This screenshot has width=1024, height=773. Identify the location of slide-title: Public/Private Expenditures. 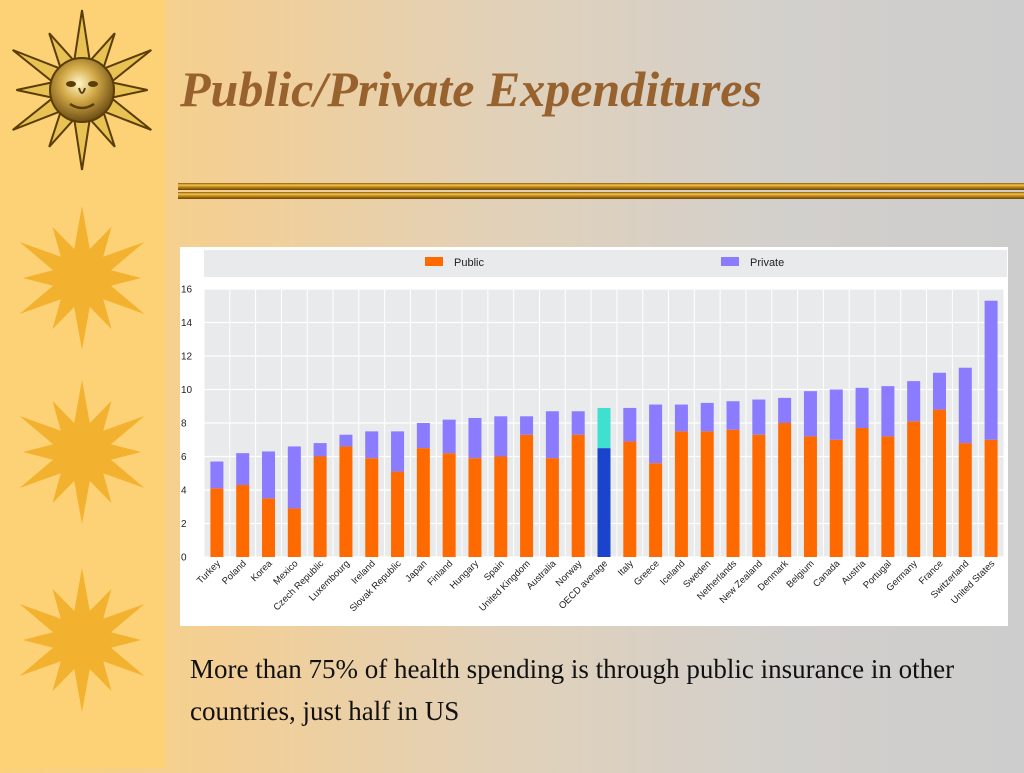
(471, 89).